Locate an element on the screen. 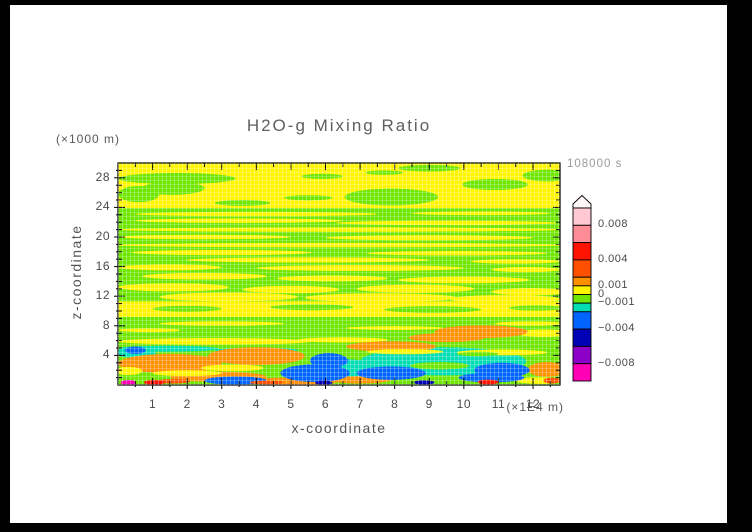 The height and width of the screenshot is (532, 752). y-tick-label: 8 is located at coordinates (106, 324).